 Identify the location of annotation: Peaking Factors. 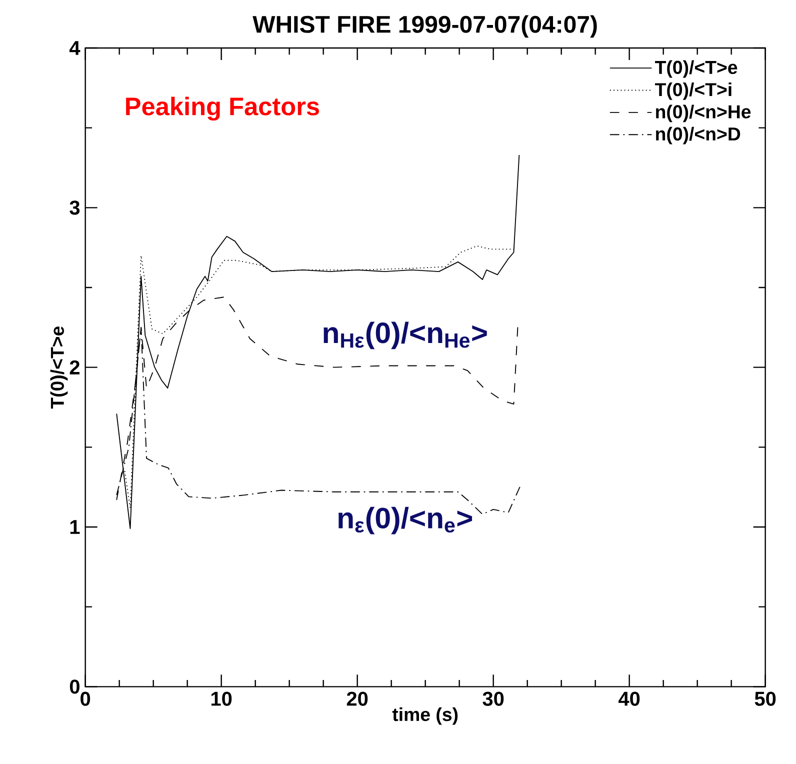
(223, 108).